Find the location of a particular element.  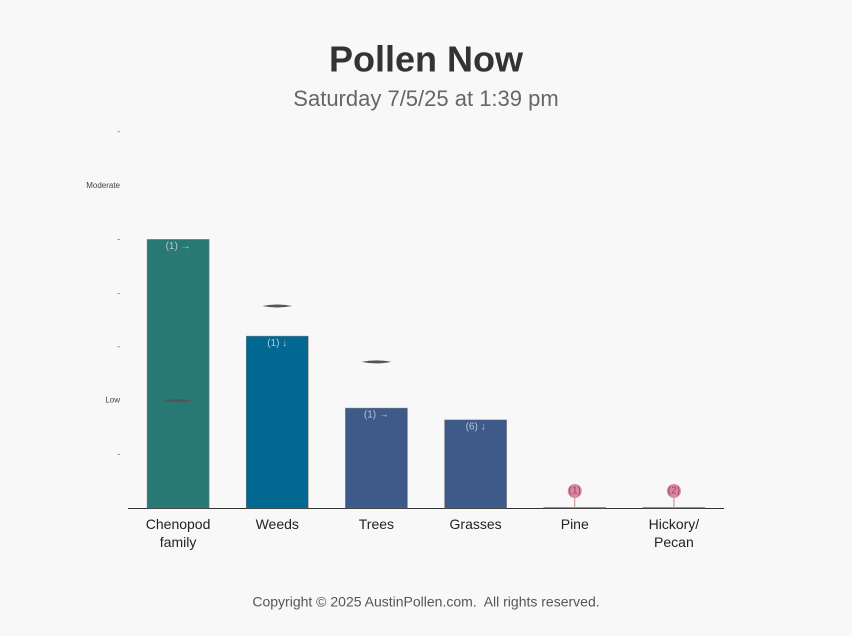

x-tick-label: Pine is located at coordinates (574, 524).